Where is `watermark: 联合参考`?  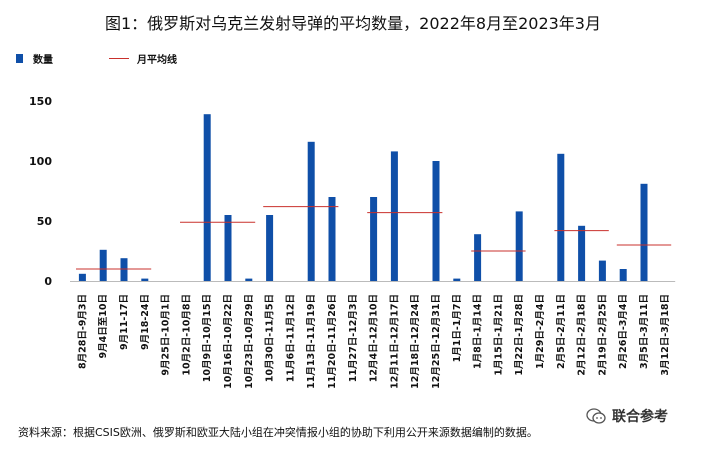 watermark: 联合参考 is located at coordinates (627, 416).